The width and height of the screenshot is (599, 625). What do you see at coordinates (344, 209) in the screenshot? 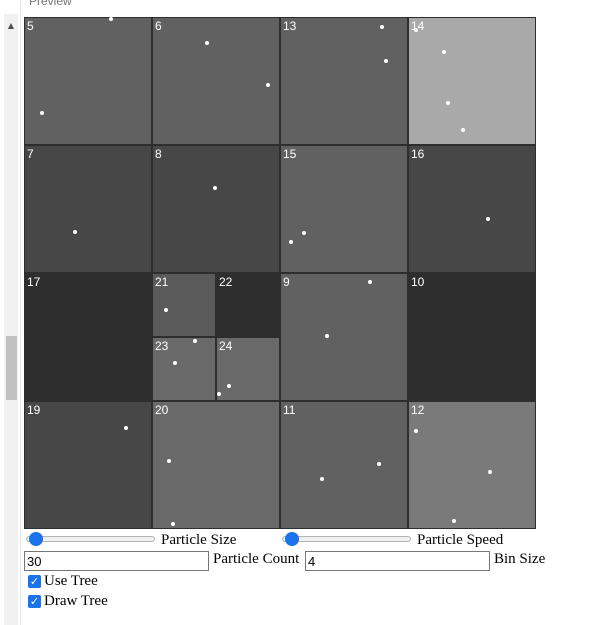
I see `grid-cell: 15` at bounding box center [344, 209].